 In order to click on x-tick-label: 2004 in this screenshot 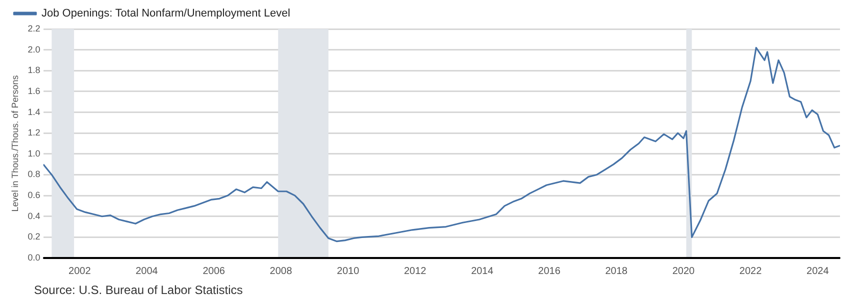, I will do `click(147, 271)`.